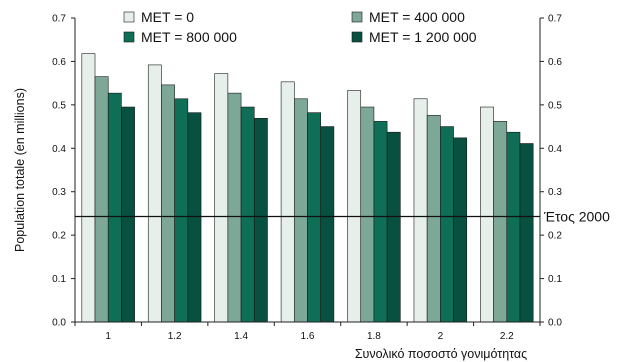 Image resolution: width=626 pixels, height=362 pixels. I want to click on bar-met-1-200-000-1.2, so click(194, 217).